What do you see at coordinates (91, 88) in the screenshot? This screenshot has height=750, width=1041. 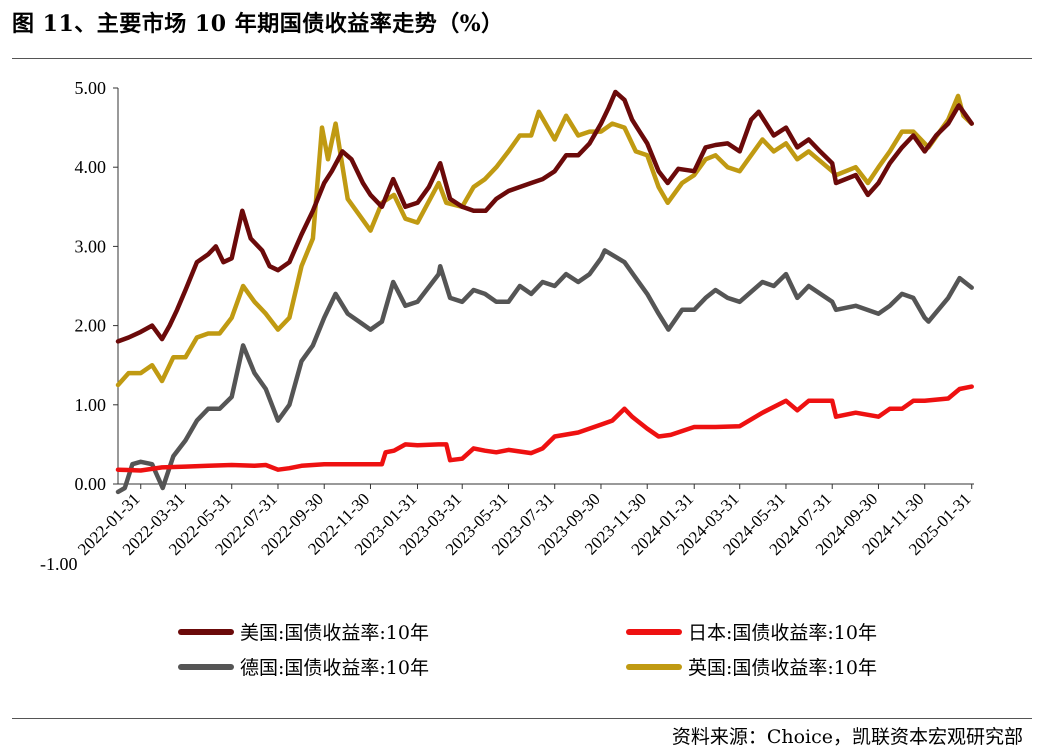 I see `y-tick-label: 5.00` at bounding box center [91, 88].